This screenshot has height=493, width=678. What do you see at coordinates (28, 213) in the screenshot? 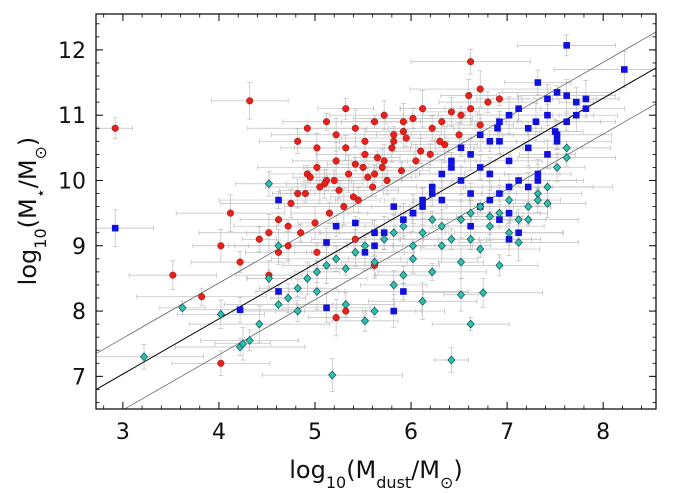
I see `y-axis-label-num: (M` at bounding box center [28, 213].